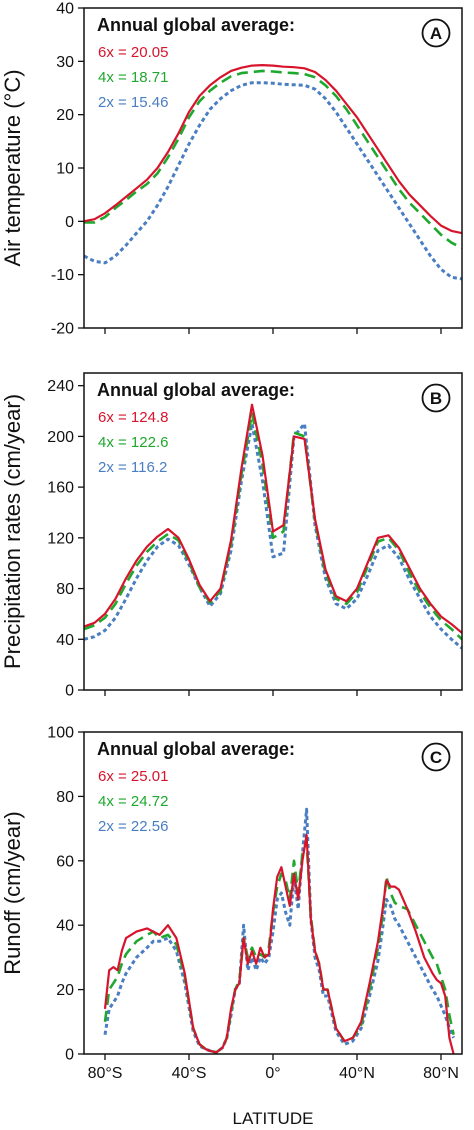 The image size is (474, 1130). What do you see at coordinates (272, 1073) in the screenshot?
I see `x-tick-label: 0°` at bounding box center [272, 1073].